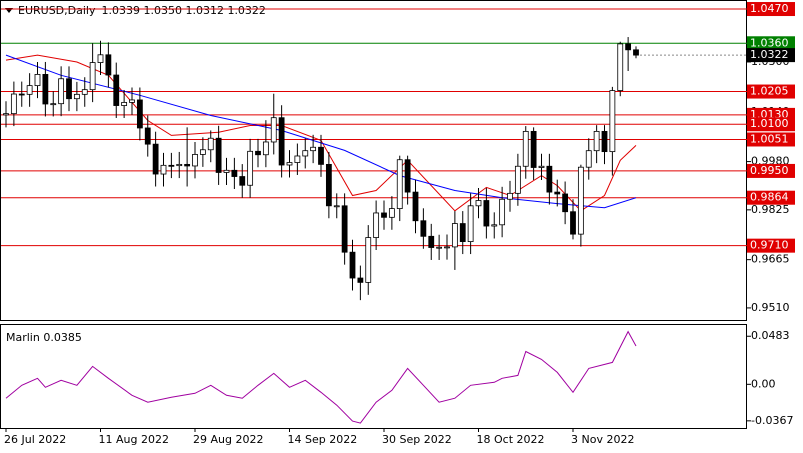 The height and width of the screenshot is (453, 803). I want to click on level-label: 1.0100, so click(769, 123).